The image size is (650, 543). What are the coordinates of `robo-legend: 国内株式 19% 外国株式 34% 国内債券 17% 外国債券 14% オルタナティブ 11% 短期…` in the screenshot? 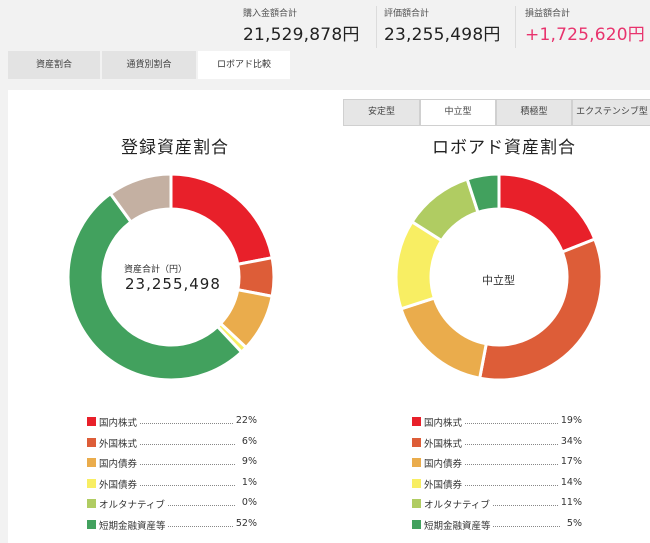 It's located at (497, 477).